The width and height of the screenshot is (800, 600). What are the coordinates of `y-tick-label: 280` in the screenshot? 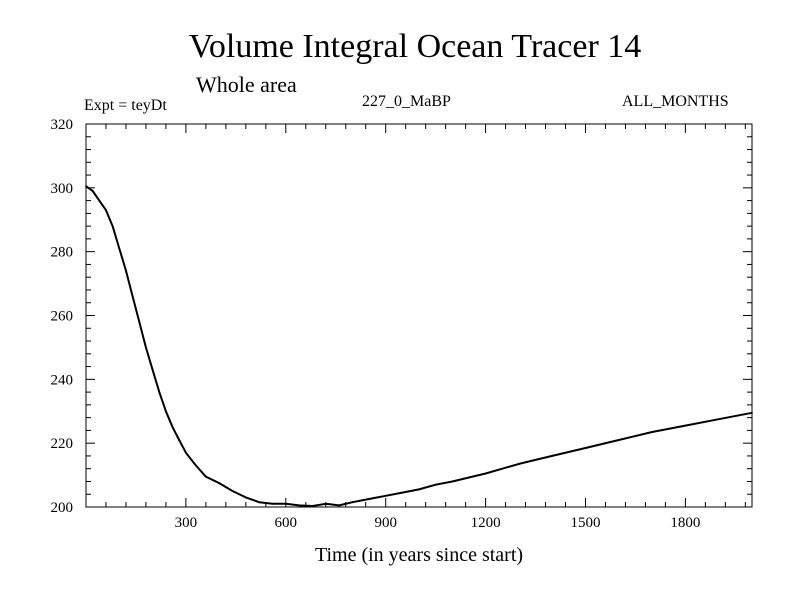 It's located at (62, 253).